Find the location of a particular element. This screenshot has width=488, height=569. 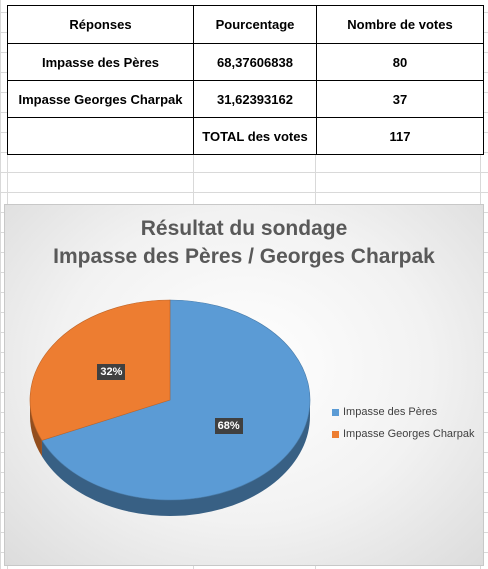

legend-item: Impasse des Pères is located at coordinates (403, 412).